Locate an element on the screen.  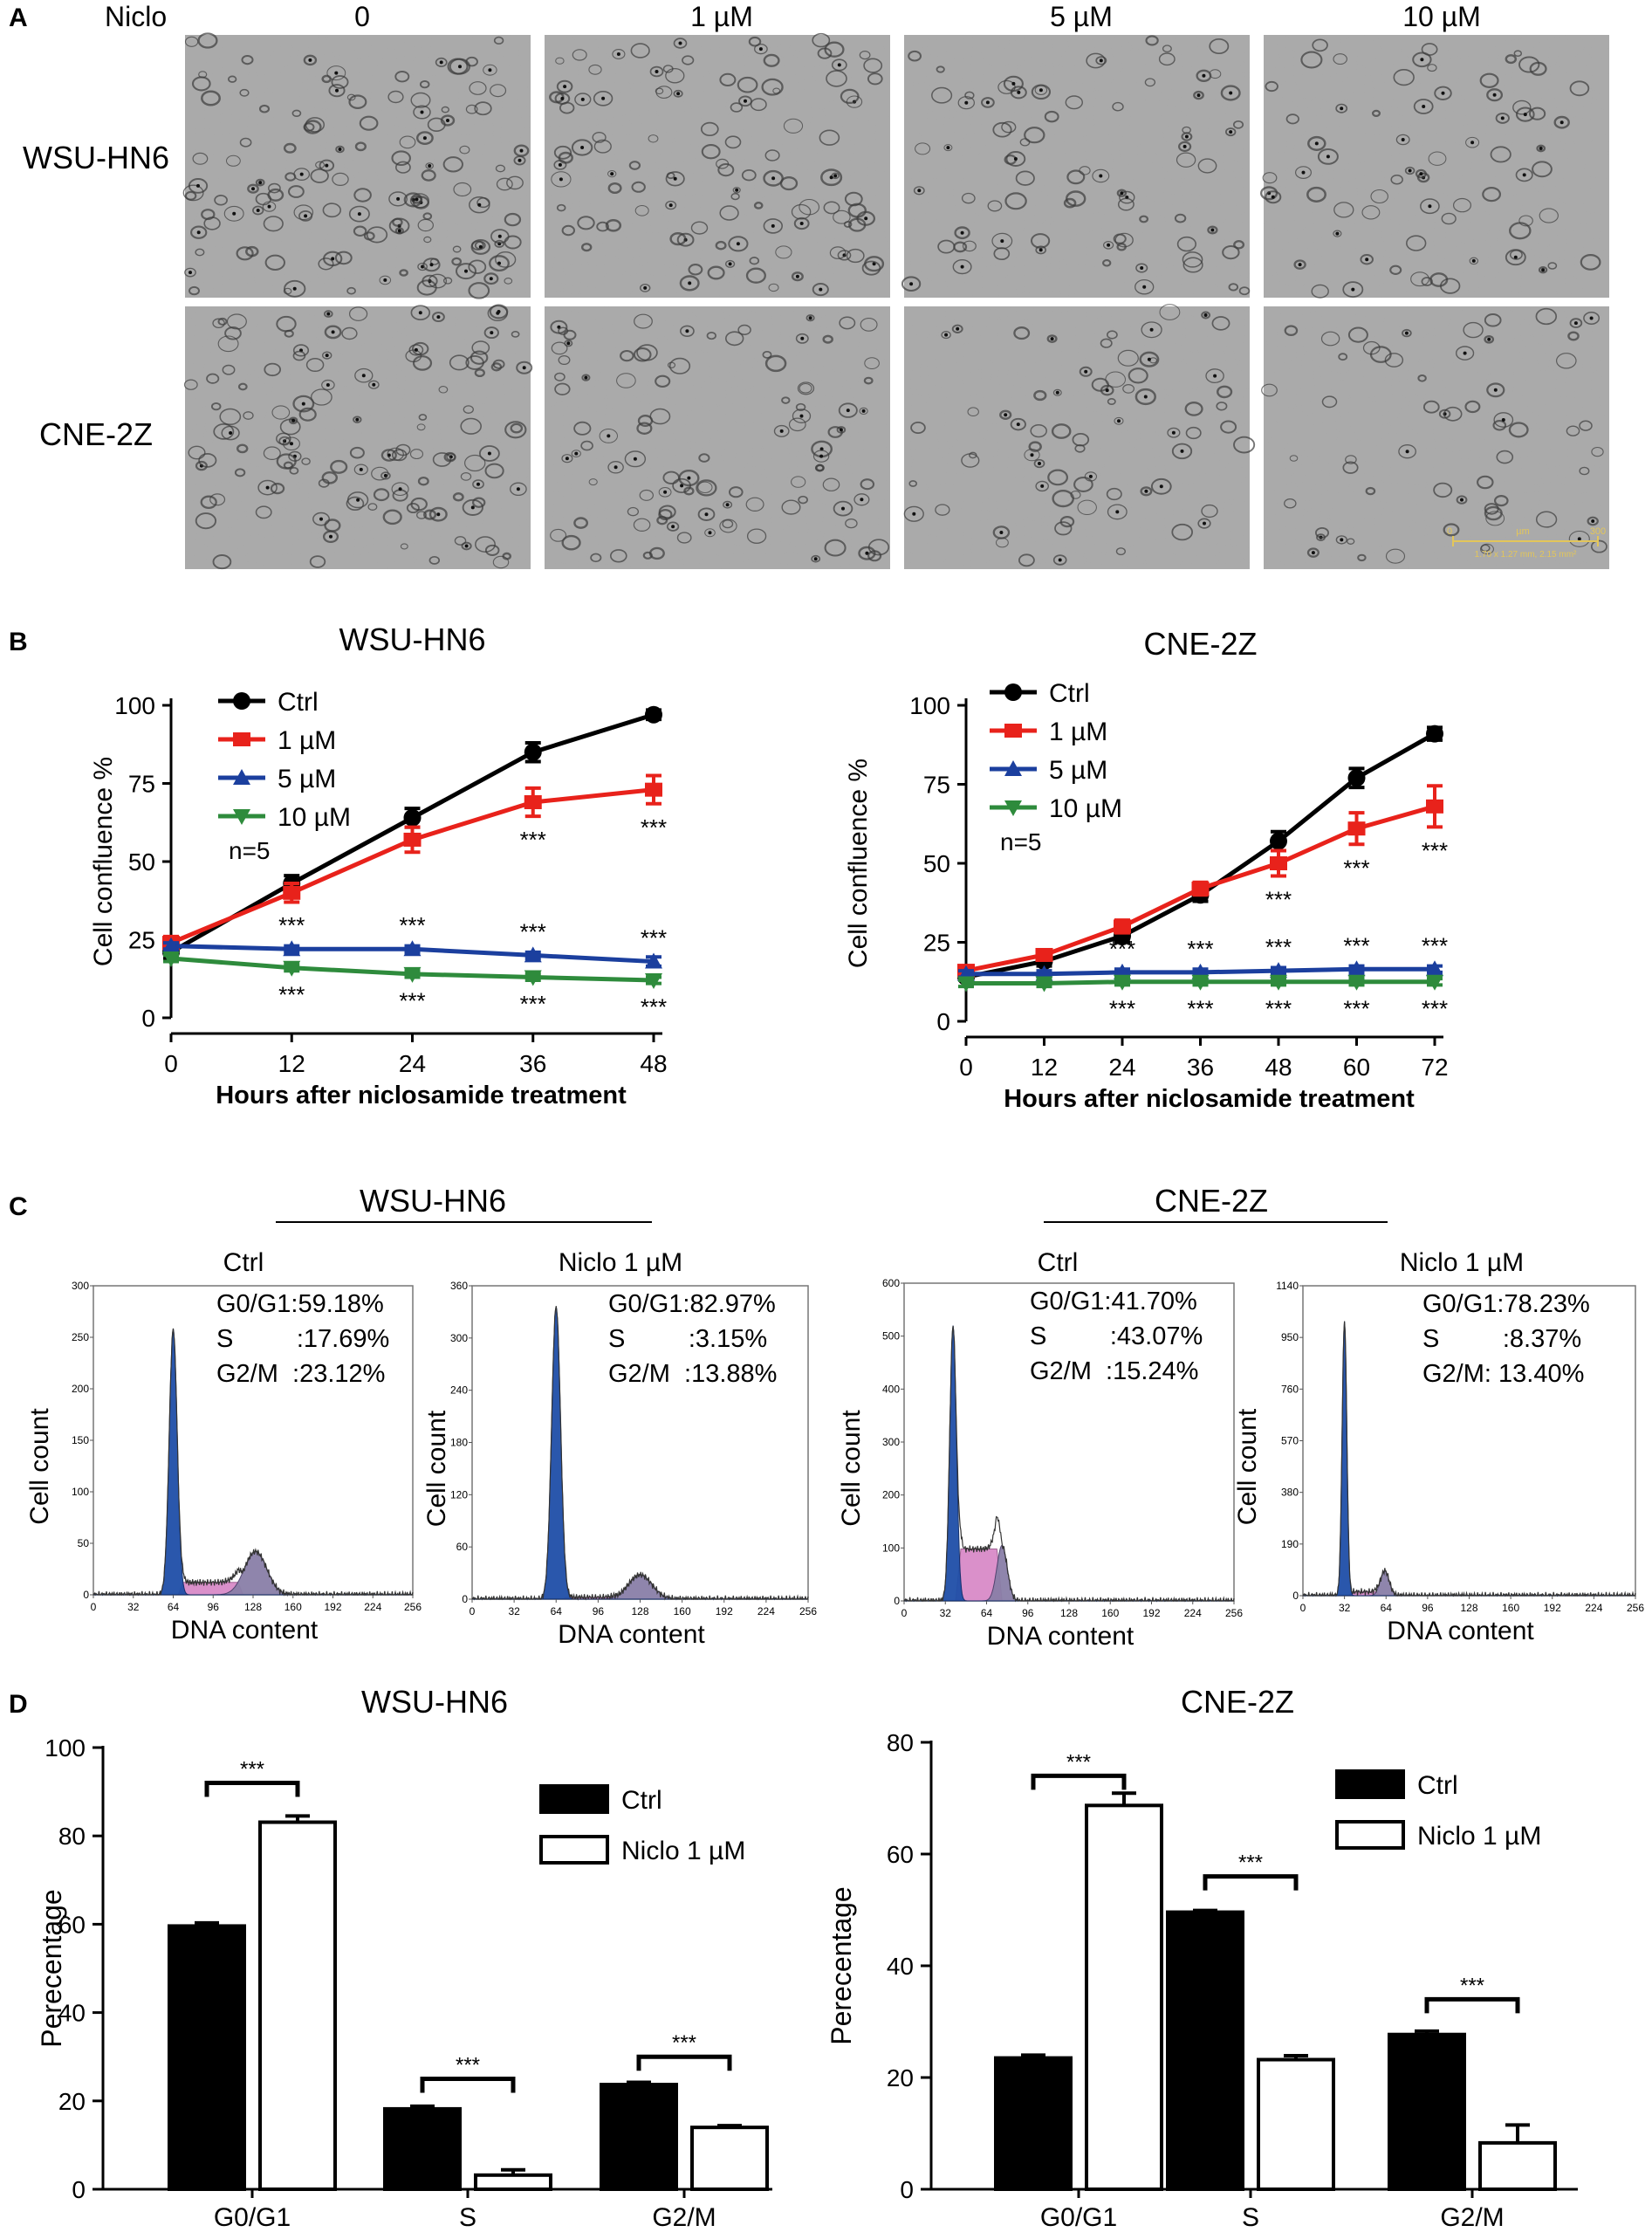
y-tick-label: 20 is located at coordinates (900, 2077).